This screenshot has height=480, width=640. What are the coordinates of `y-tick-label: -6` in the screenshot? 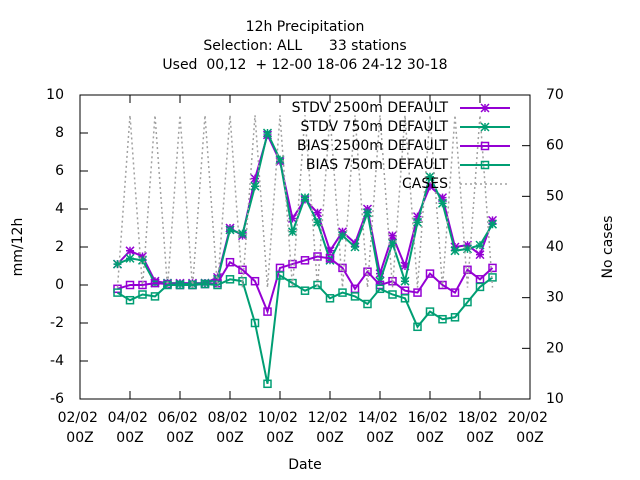 It's located at (57, 399).